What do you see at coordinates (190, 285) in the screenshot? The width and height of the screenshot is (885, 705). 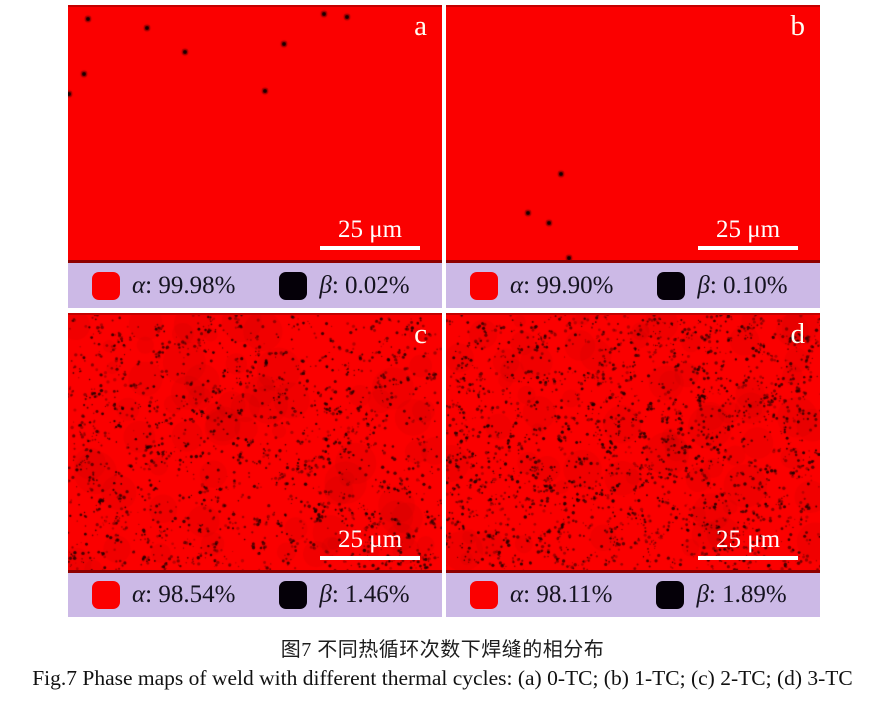 I see `alpha-value: : 99.98%` at bounding box center [190, 285].